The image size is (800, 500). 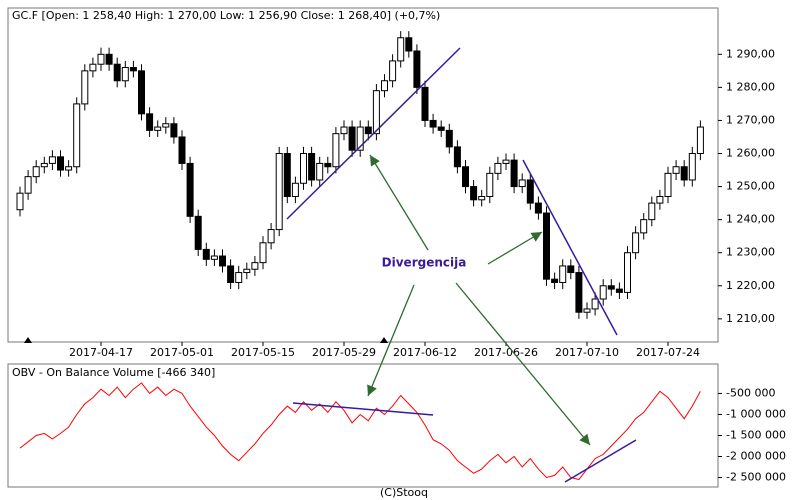 I want to click on x-tick-label: 2017-06-12, so click(x=425, y=352).